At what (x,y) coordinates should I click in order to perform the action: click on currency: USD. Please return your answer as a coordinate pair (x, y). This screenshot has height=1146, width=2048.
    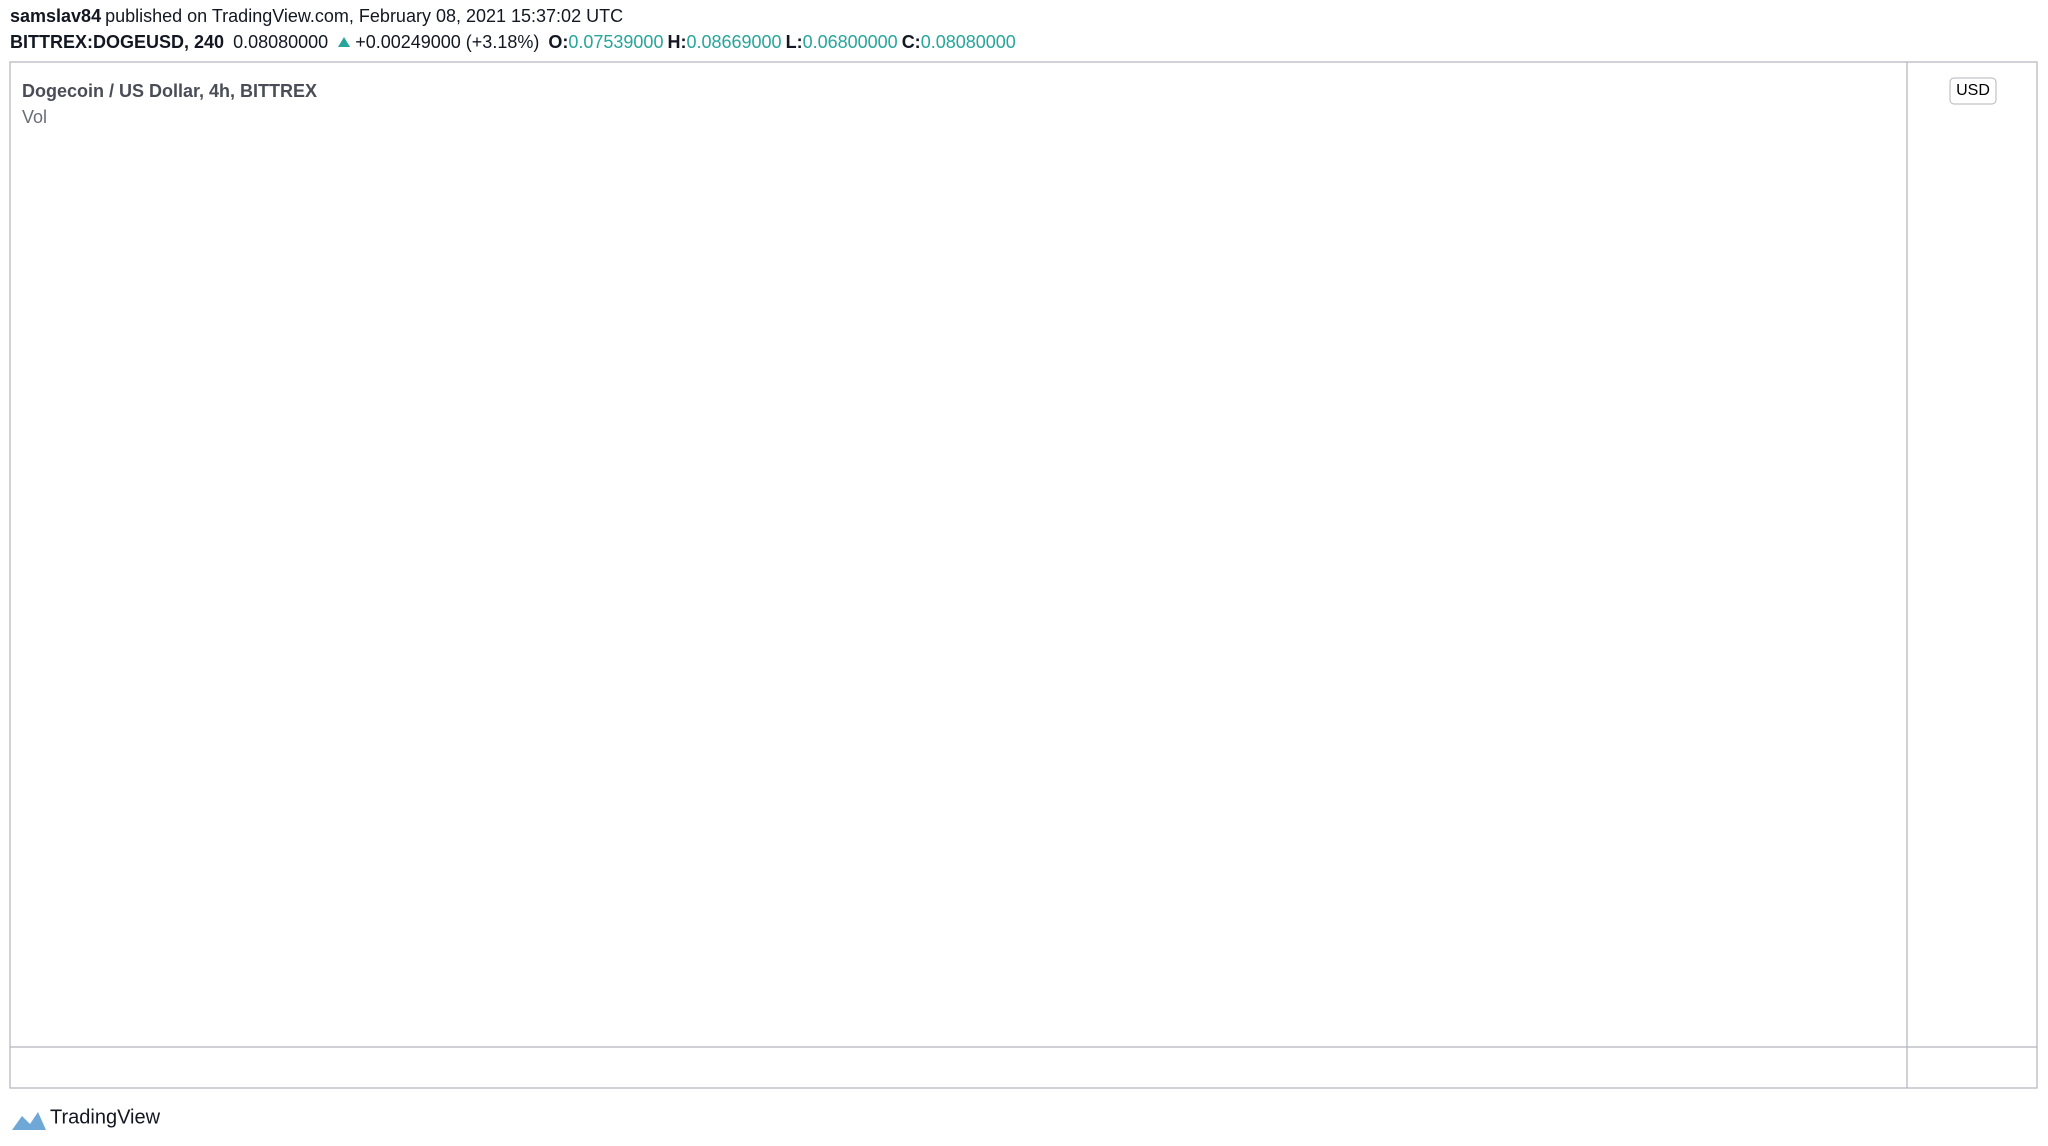
    Looking at the image, I should click on (1973, 90).